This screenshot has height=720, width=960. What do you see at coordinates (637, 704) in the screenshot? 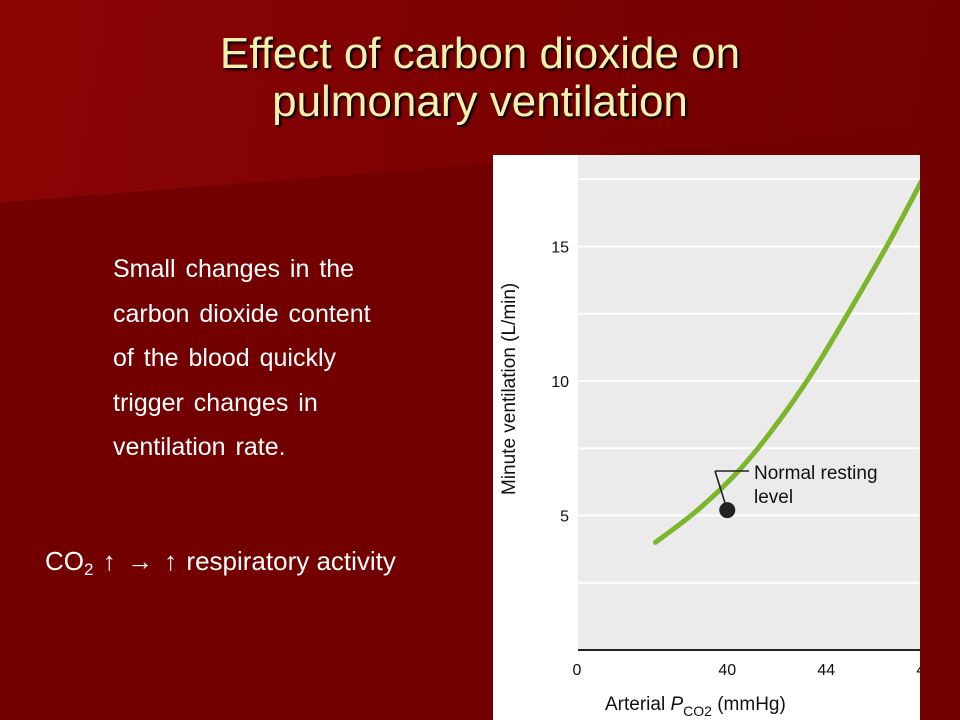
I see `x-axis-label-prefix: Arterial` at bounding box center [637, 704].